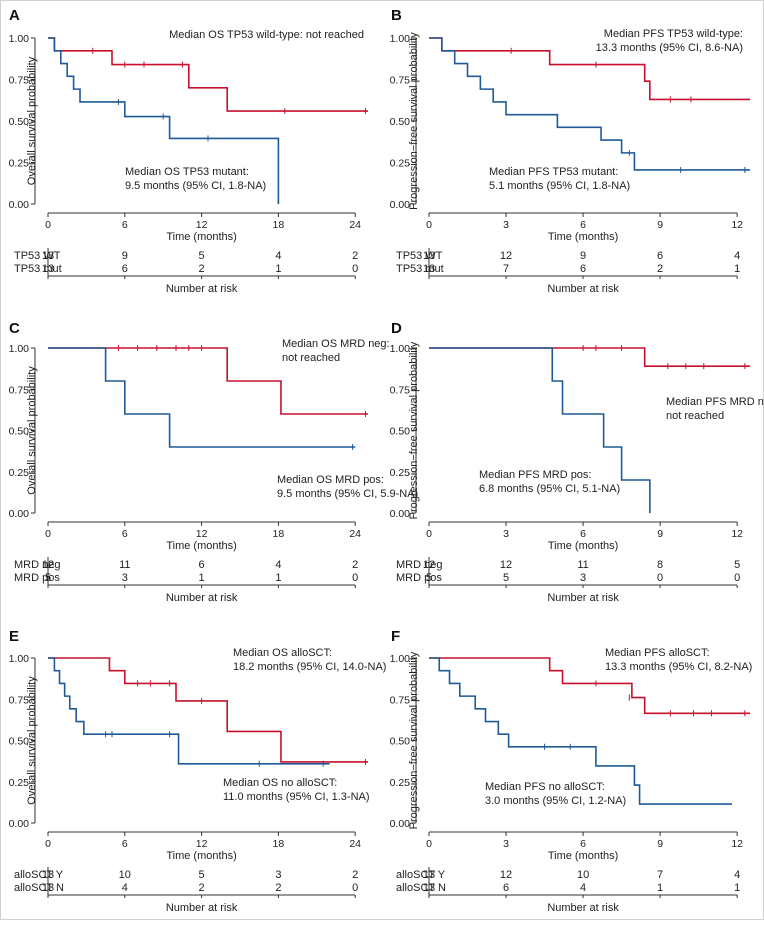 The image size is (764, 926). I want to click on risk-row-label: MRD pos, so click(419, 578).